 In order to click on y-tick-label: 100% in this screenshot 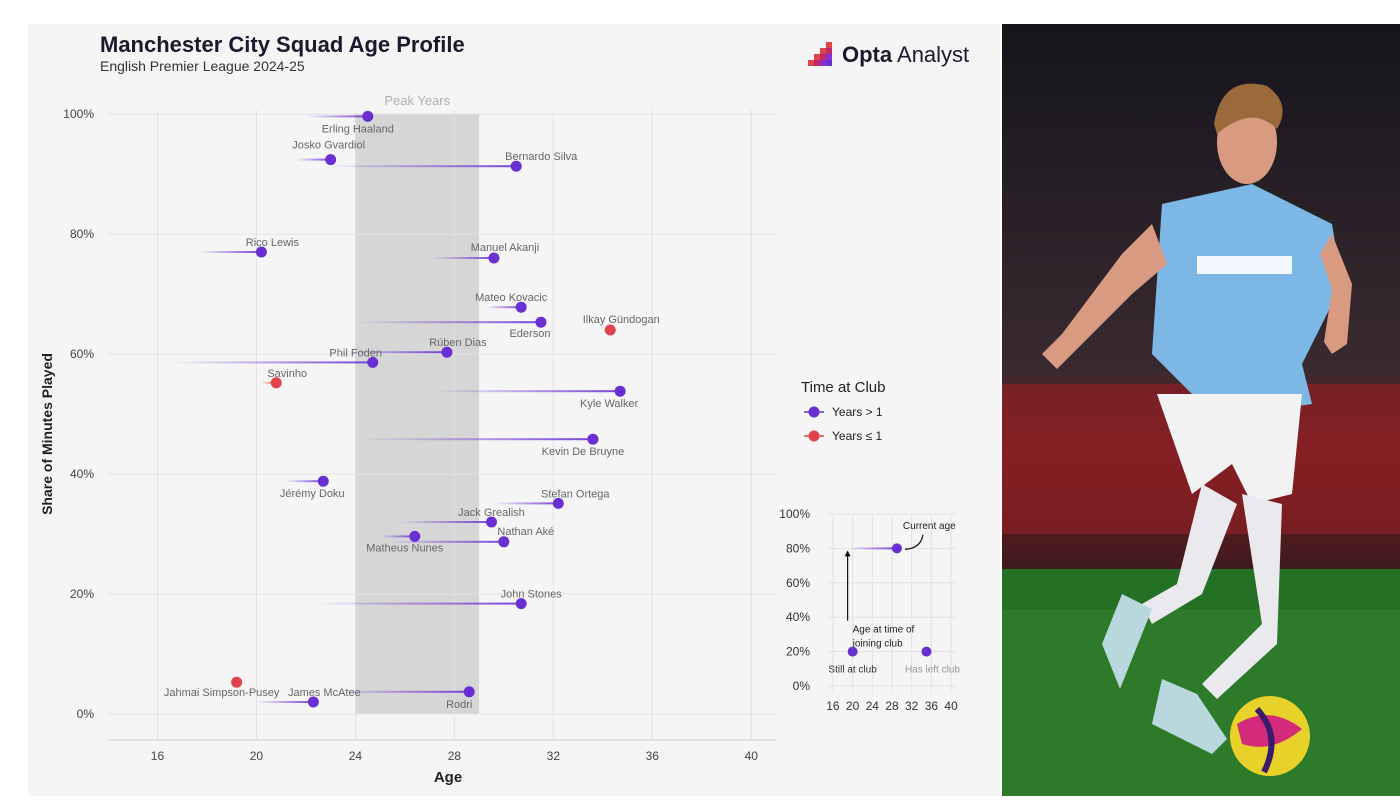, I will do `click(78, 114)`.